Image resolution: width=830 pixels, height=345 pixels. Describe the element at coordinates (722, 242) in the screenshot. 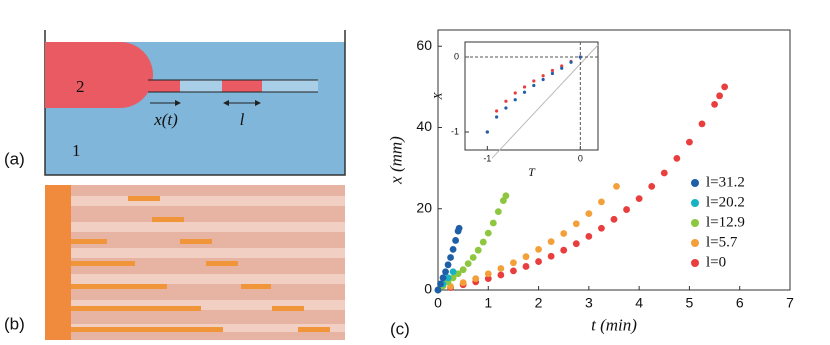

I see `legend-label: l=5.7` at that location.